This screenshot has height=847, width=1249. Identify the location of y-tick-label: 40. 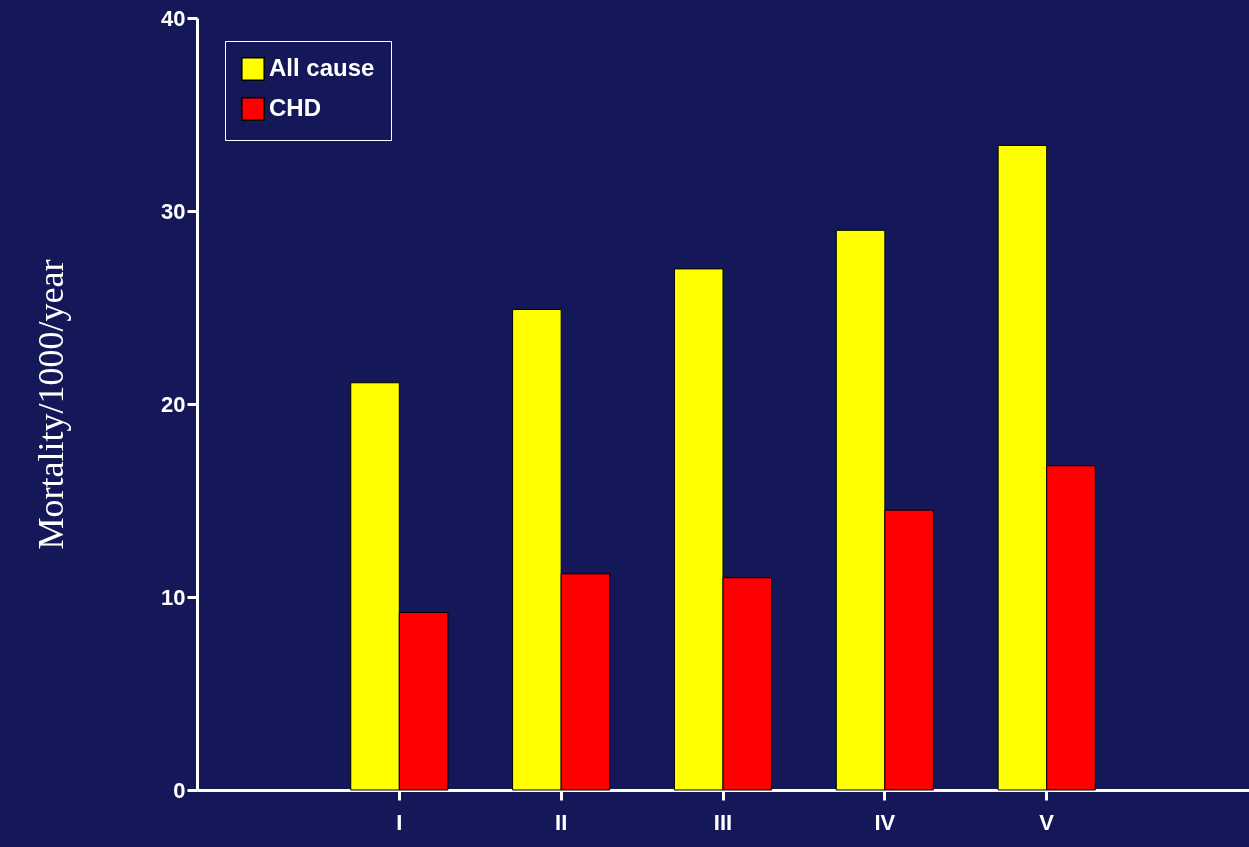
(173, 18).